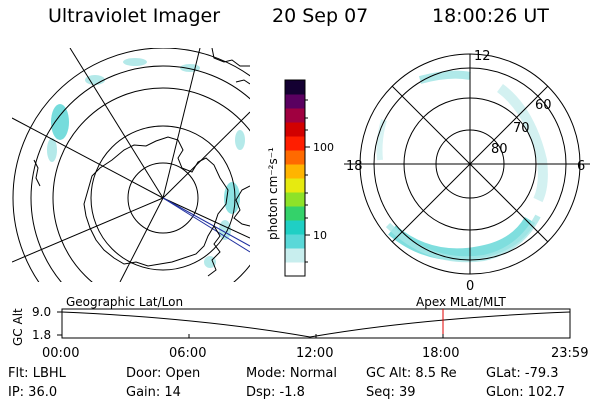  I want to click on altitude-frame, so click(316, 323).